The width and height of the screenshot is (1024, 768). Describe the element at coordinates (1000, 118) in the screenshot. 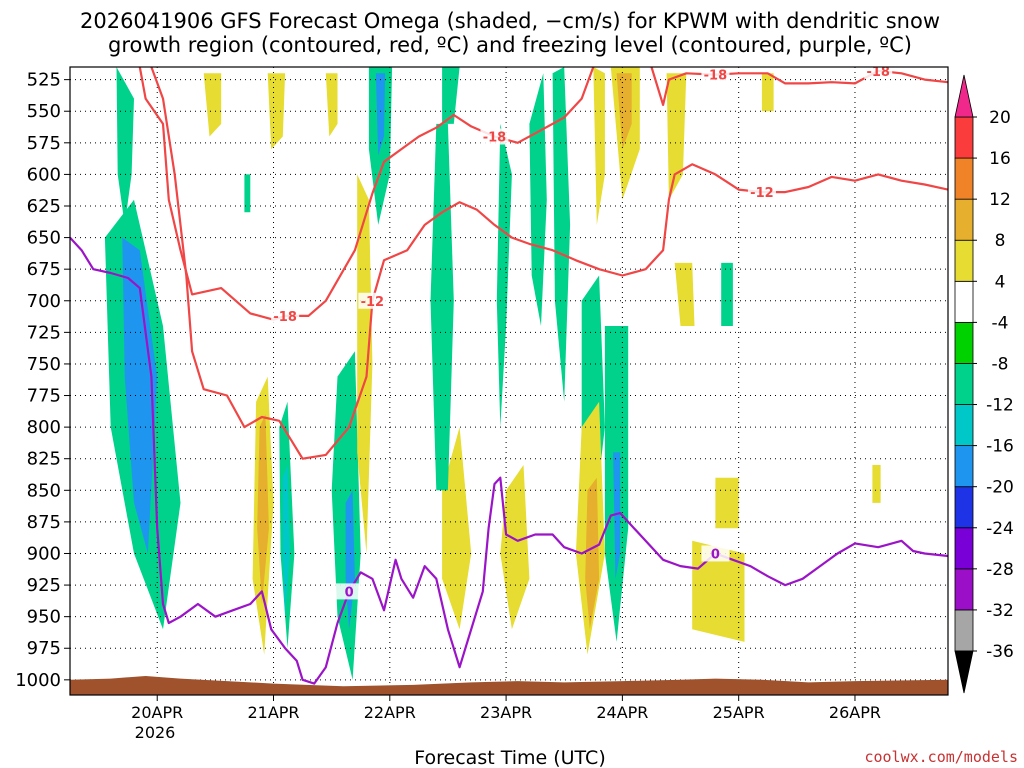

I see `colorbar-label: 20` at that location.